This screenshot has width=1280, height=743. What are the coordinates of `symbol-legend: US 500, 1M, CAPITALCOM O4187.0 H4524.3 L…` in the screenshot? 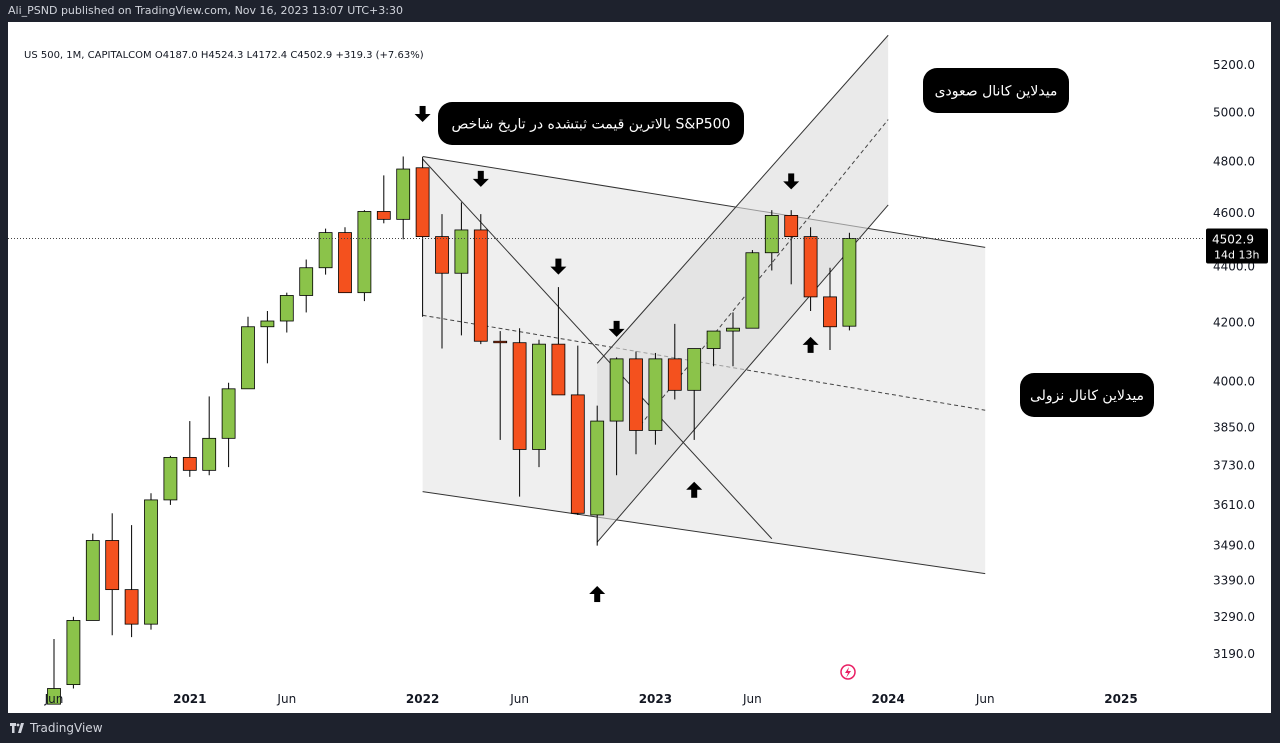 It's located at (224, 55).